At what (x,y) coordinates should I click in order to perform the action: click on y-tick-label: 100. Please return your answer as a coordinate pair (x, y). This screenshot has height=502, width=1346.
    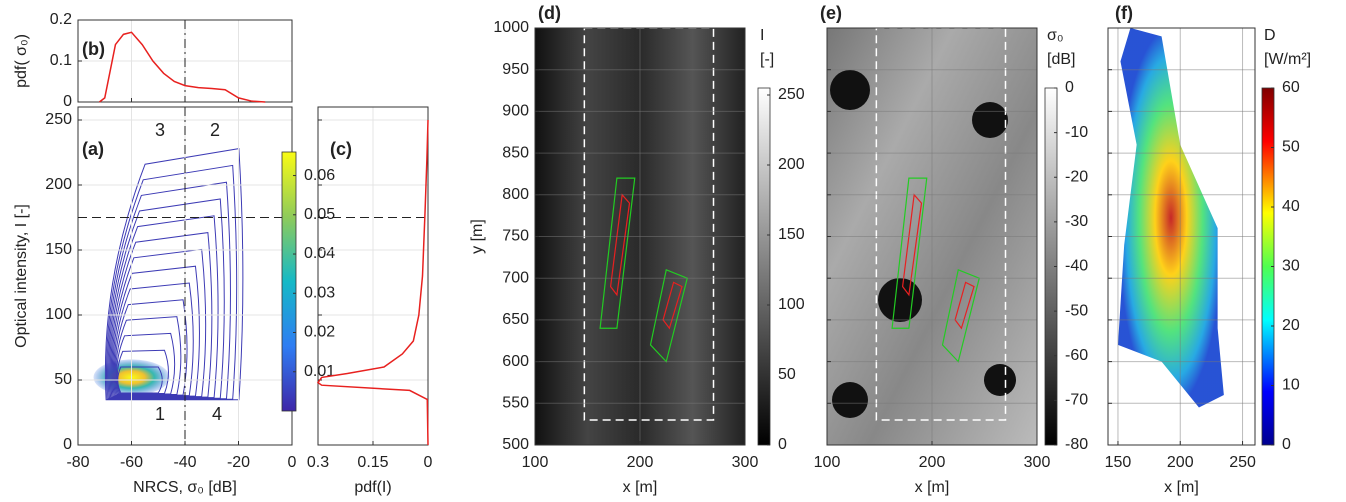
    Looking at the image, I should click on (58, 314).